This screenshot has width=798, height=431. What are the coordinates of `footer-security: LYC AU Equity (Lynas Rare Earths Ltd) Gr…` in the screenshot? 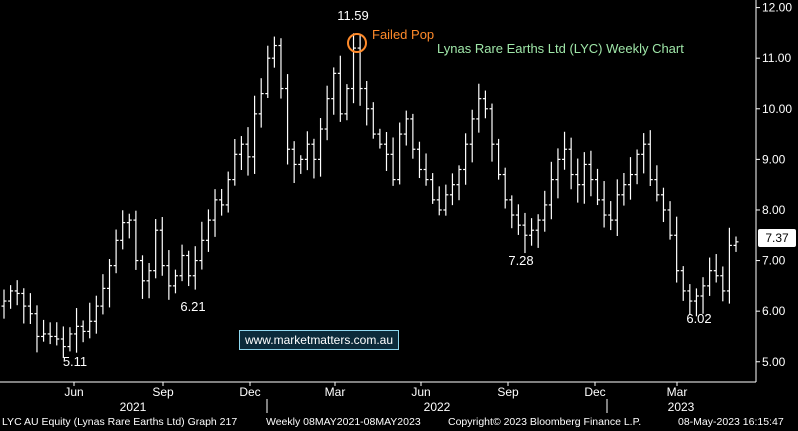 It's located at (120, 422).